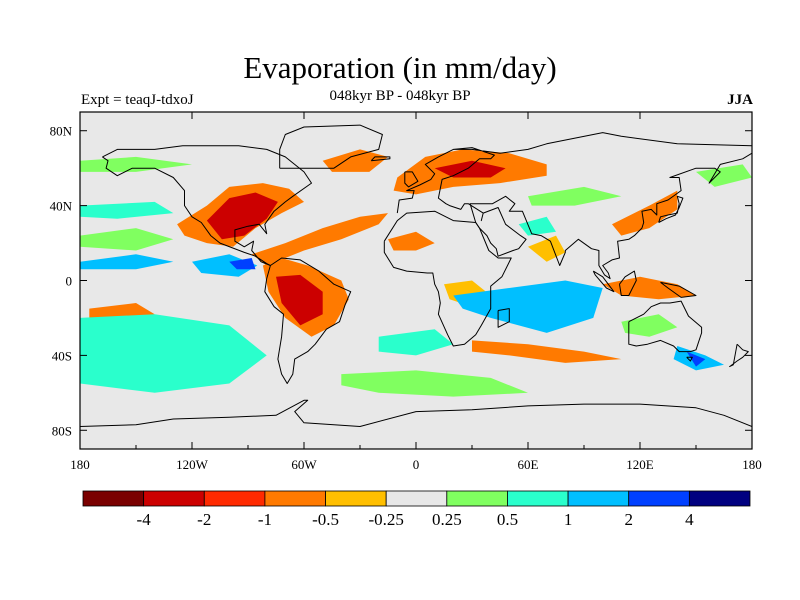 This screenshot has height=600, width=800. I want to click on experiment-label: Expt = teaqJ-tdxoJ, so click(137, 100).